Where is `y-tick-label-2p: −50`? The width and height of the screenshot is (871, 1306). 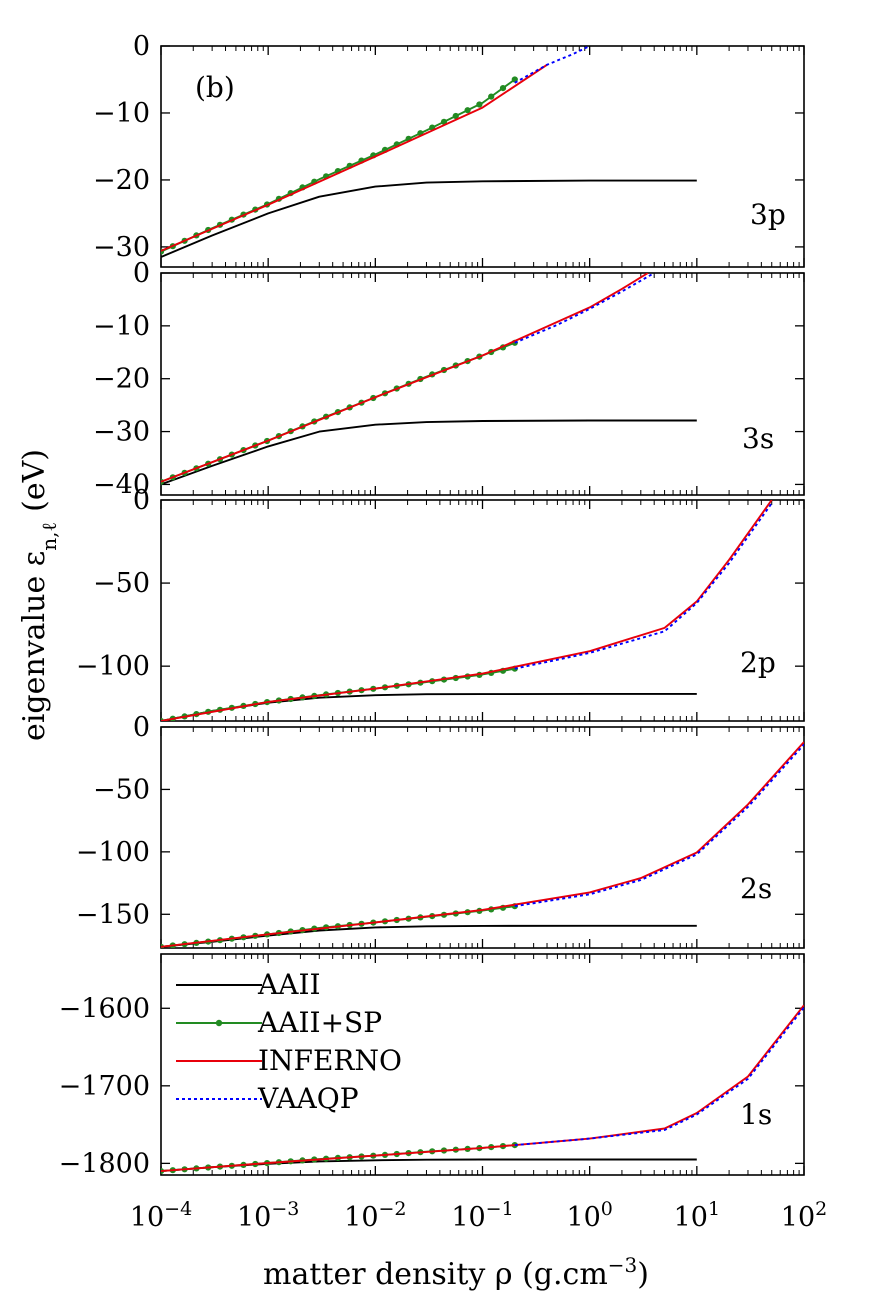
y-tick-label-2p: −50 is located at coordinates (121, 583).